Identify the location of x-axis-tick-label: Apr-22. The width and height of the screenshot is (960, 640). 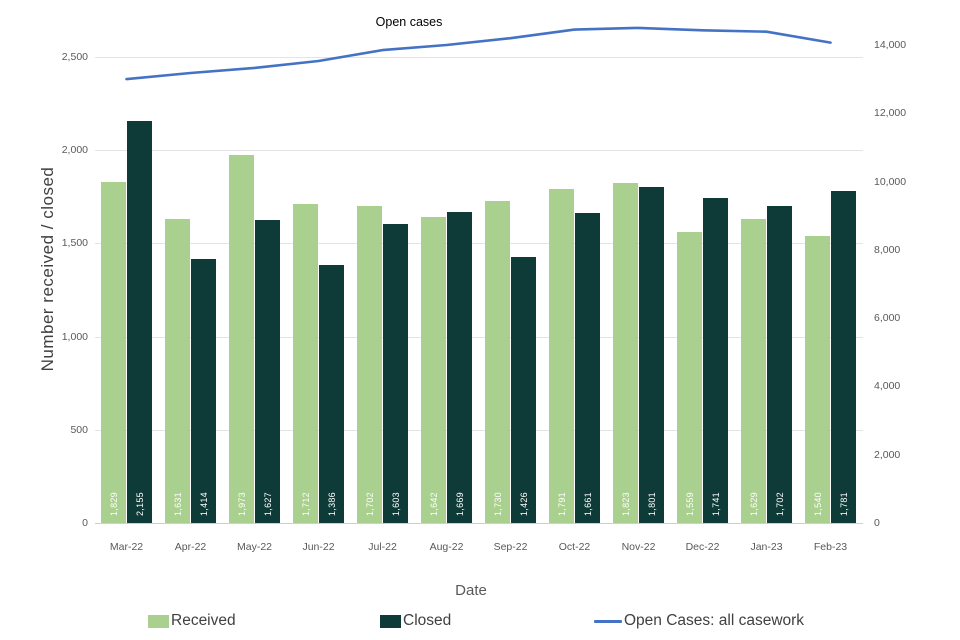
(190, 547).